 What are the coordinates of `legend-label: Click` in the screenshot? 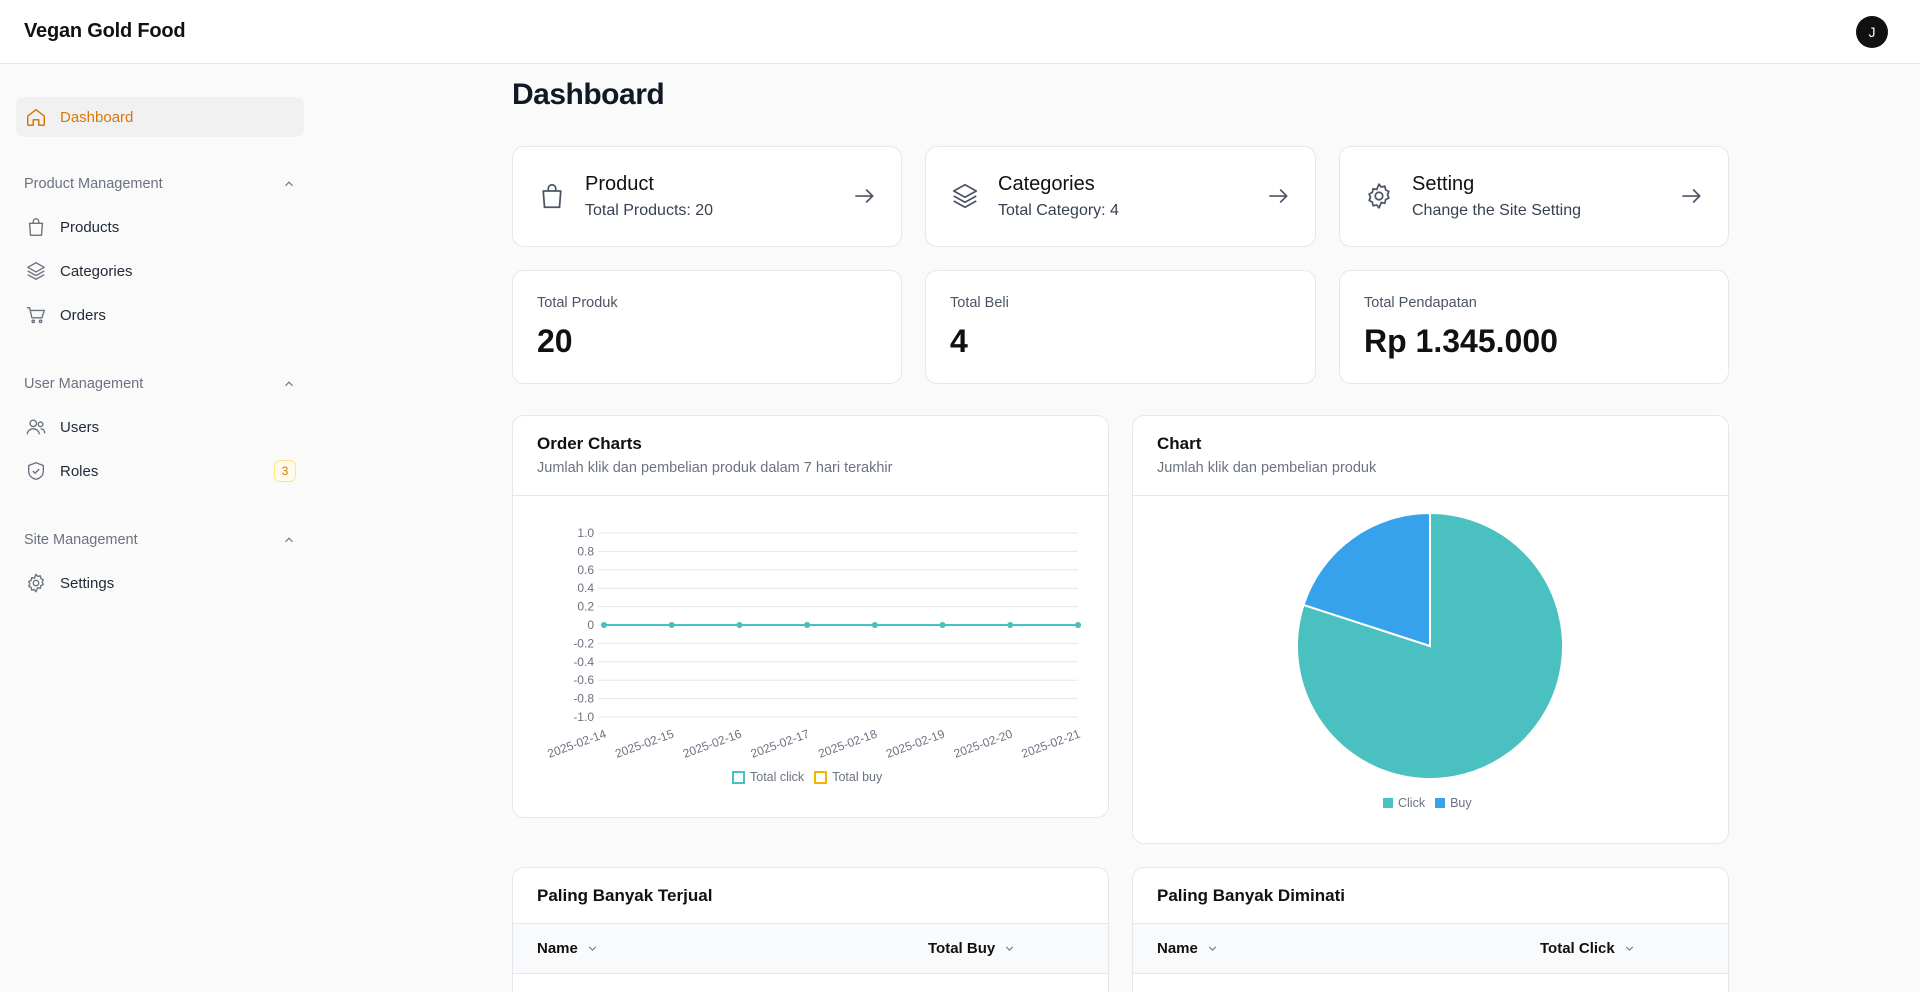 It's located at (1412, 803).